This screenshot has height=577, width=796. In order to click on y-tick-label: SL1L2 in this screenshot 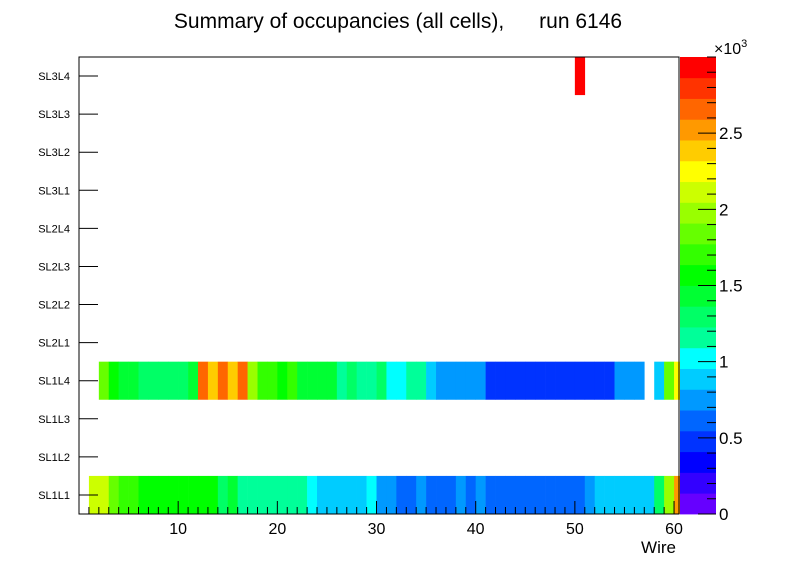, I will do `click(54, 458)`.